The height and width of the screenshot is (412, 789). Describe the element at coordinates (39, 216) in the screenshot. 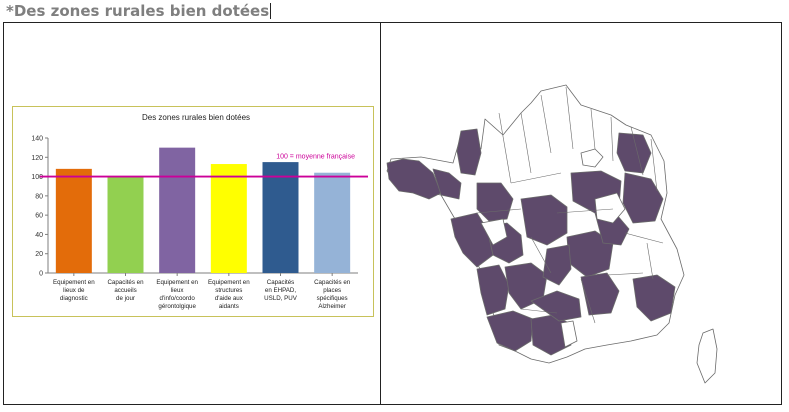

I see `y-tick-label: 60` at that location.